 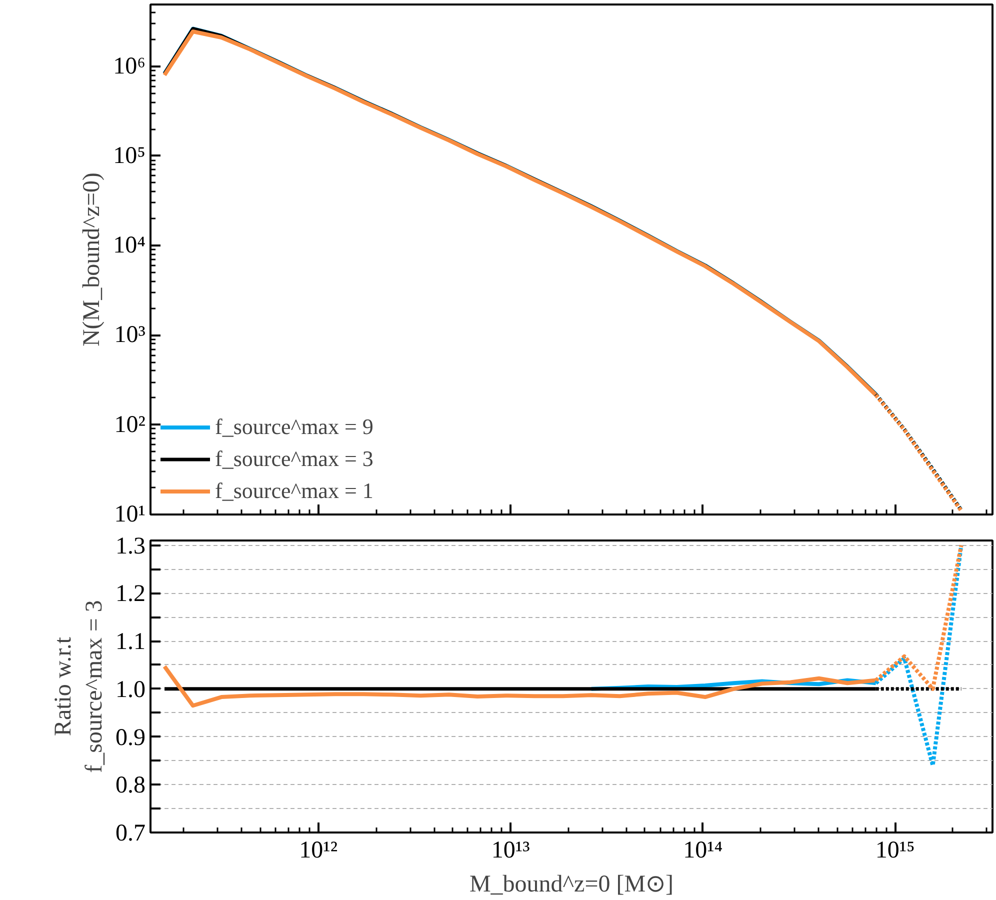 What do you see at coordinates (510, 851) in the screenshot?
I see `x-tick-label: 10¹³` at bounding box center [510, 851].